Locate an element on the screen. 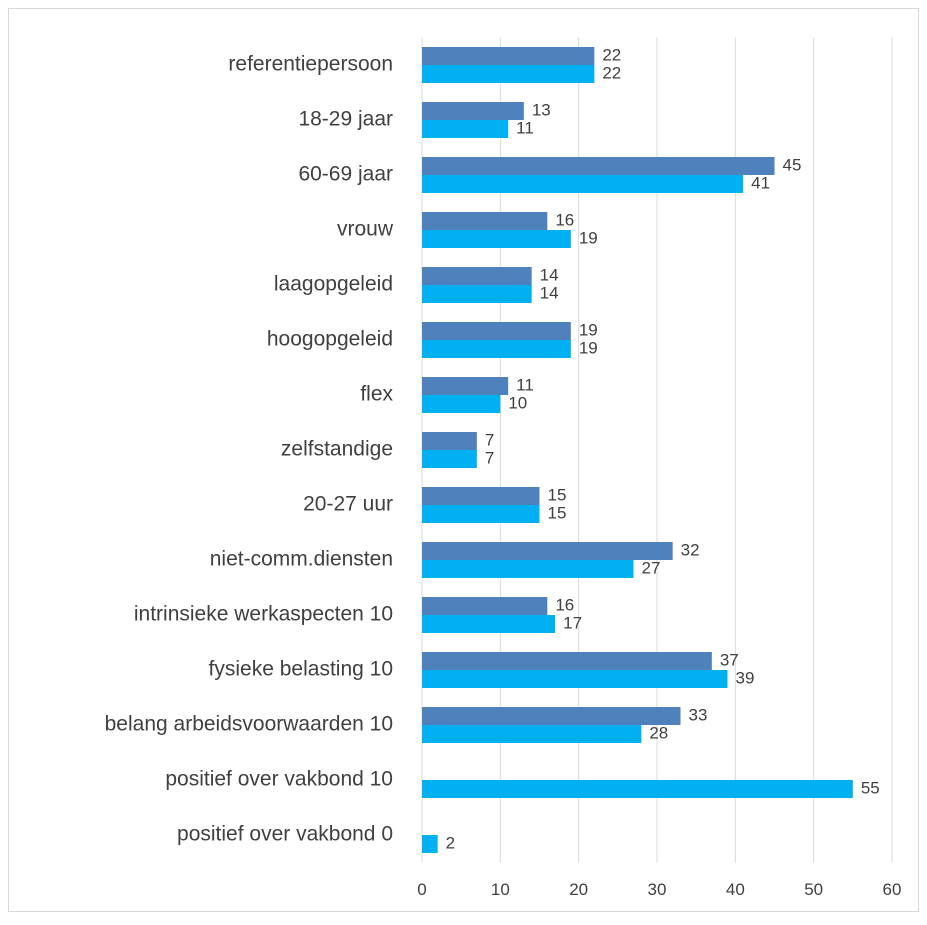 This screenshot has width=927, height=925. x-tick-label: 60 is located at coordinates (892, 889).